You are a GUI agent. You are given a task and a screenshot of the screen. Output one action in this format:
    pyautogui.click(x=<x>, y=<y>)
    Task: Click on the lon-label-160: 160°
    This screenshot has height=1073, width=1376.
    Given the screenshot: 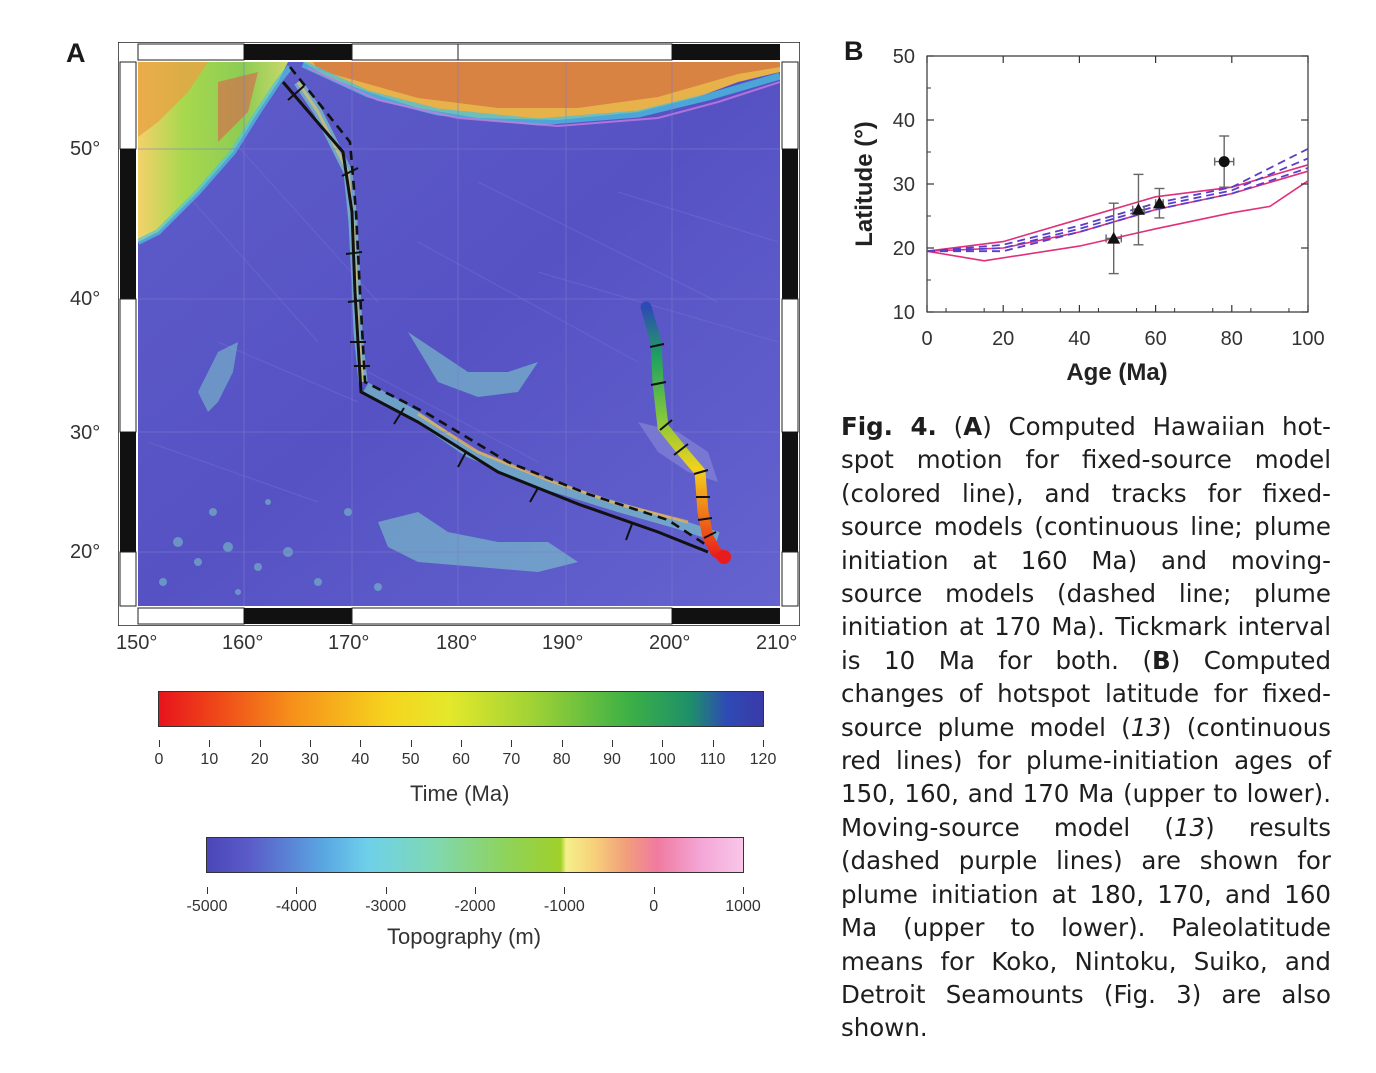 What is the action you would take?
    pyautogui.click(x=243, y=643)
    